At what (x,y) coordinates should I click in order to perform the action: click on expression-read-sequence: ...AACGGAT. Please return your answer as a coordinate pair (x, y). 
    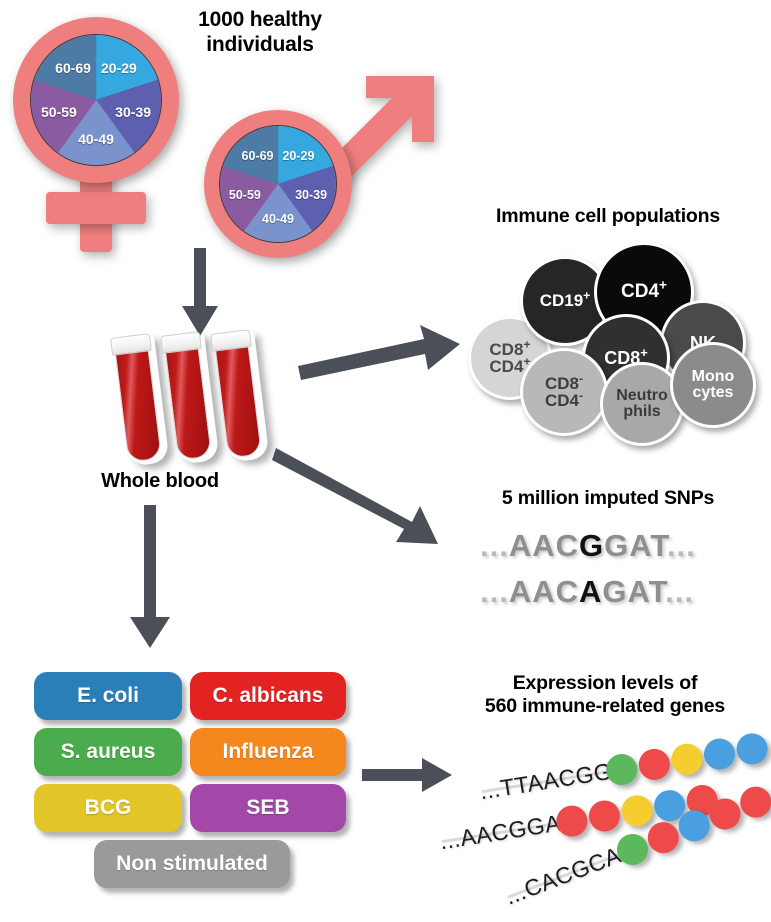
    Looking at the image, I should click on (506, 831).